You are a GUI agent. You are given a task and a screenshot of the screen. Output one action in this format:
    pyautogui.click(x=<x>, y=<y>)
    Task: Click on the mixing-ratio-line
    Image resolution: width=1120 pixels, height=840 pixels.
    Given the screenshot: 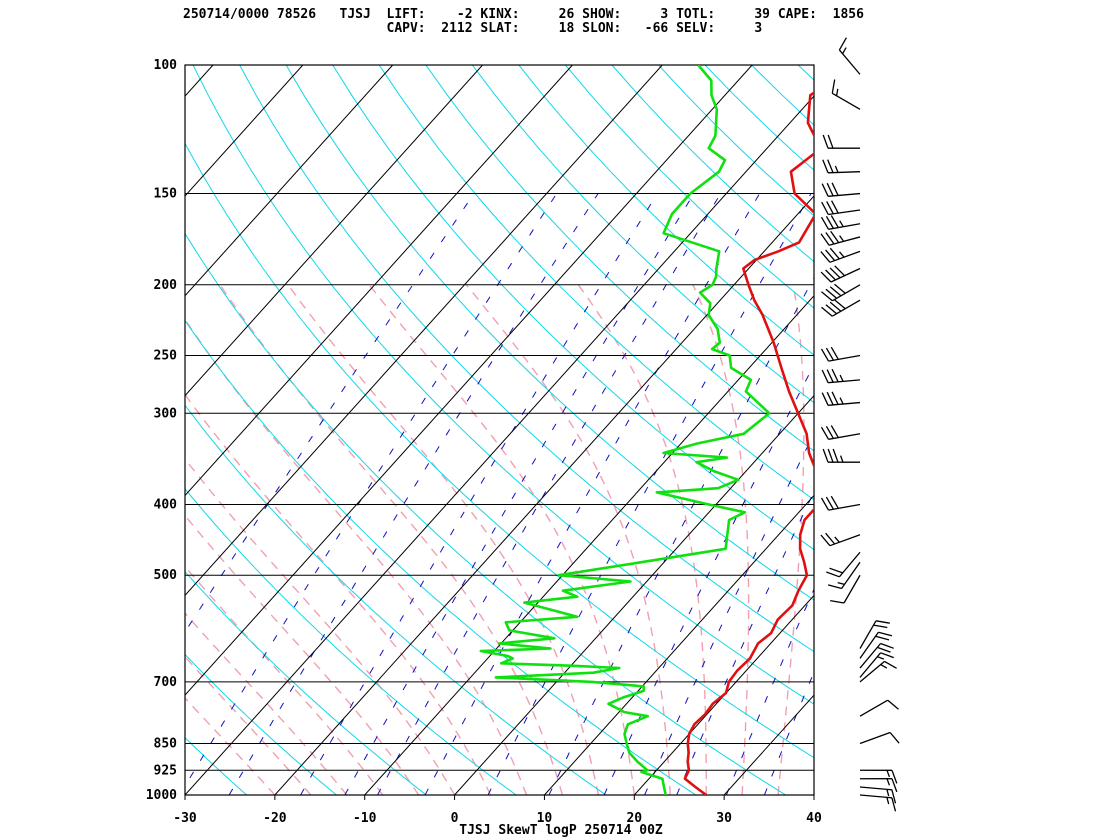 What is the action you would take?
    pyautogui.click(x=330, y=413)
    